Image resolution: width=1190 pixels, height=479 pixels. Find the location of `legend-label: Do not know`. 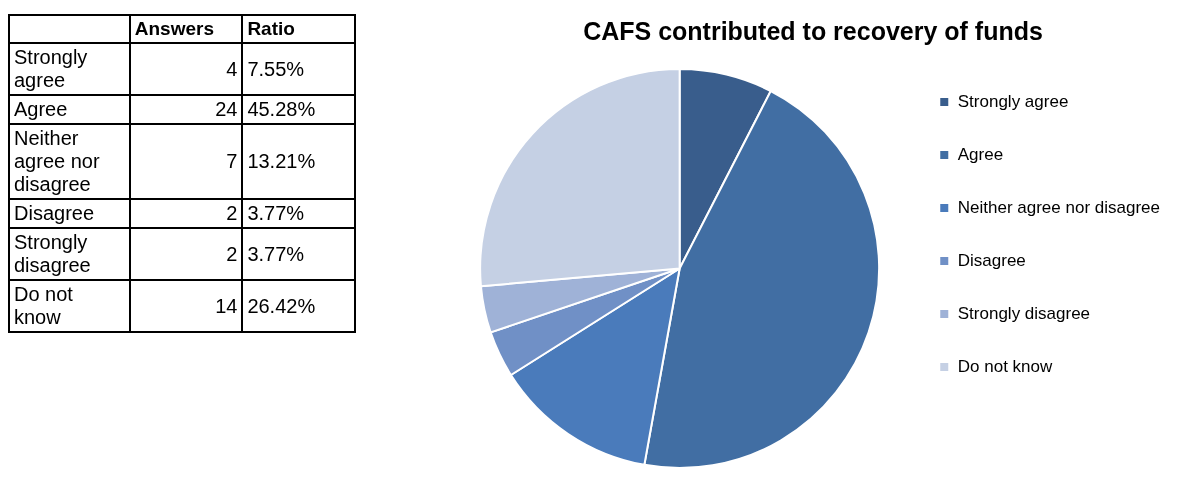

legend-label: Do not know is located at coordinates (1005, 366).